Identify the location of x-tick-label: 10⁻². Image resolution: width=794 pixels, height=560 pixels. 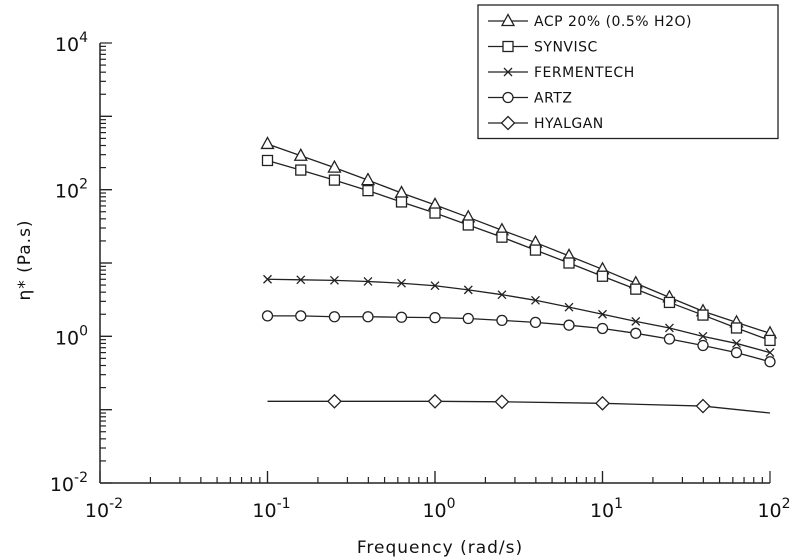
(104, 509).